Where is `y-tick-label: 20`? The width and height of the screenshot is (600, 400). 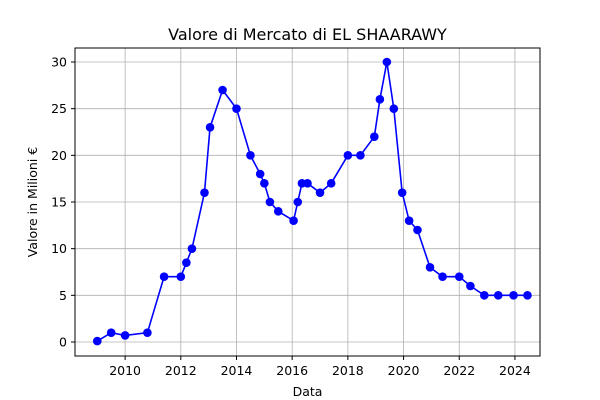 y-tick-label: 20 is located at coordinates (59, 155).